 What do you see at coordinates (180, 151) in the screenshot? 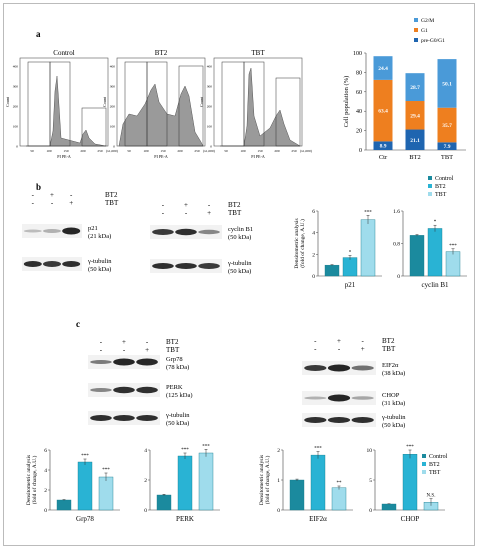
I see `flow-xtick: 200` at bounding box center [180, 151].